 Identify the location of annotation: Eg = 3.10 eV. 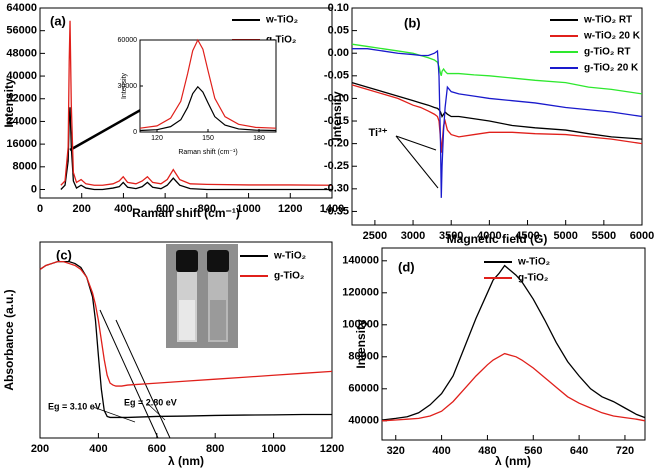
(74, 406).